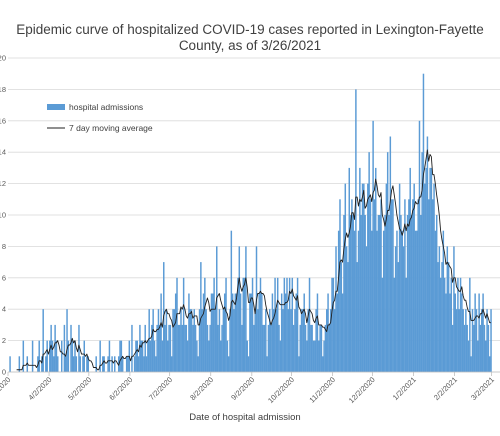 The height and width of the screenshot is (436, 500). What do you see at coordinates (404, 388) in the screenshot?
I see `x-tick-label: 1/2/2021` at bounding box center [404, 388].